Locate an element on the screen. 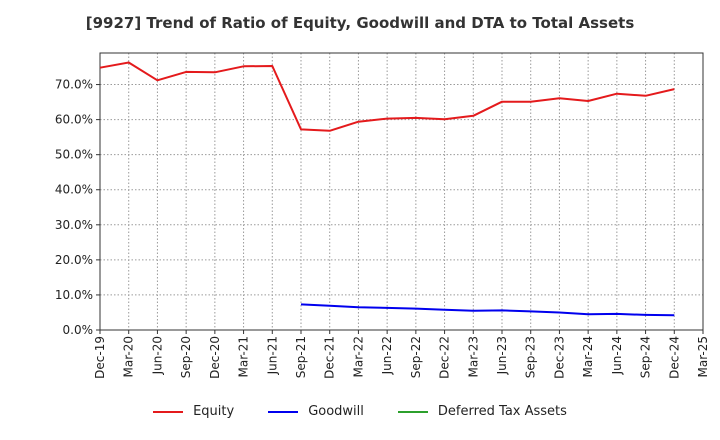  x-tick-label: Mar-24 is located at coordinates (588, 356).